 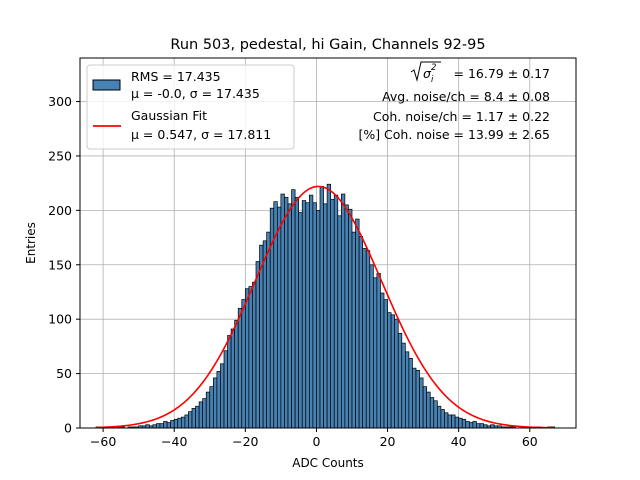 What do you see at coordinates (459, 441) in the screenshot?
I see `x-tick-label: 40` at bounding box center [459, 441].